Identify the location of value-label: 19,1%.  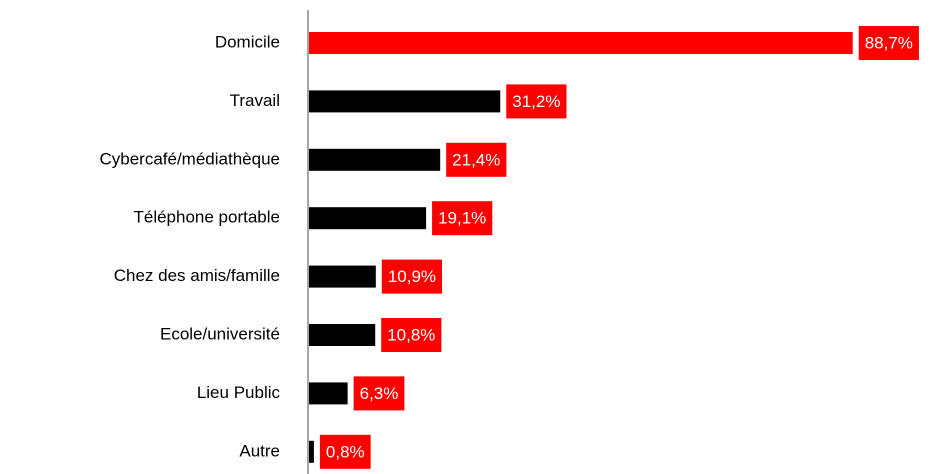
(462, 218).